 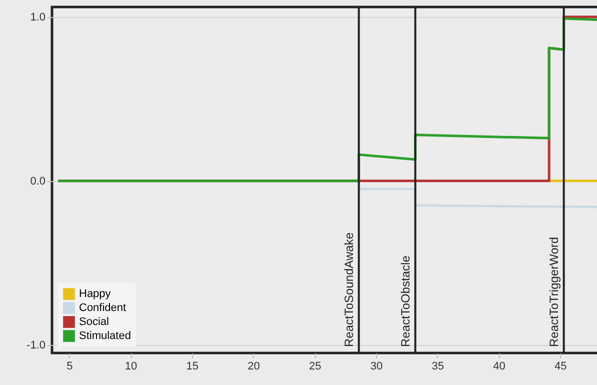 What do you see at coordinates (94, 322) in the screenshot?
I see `legend-label: Social` at bounding box center [94, 322].